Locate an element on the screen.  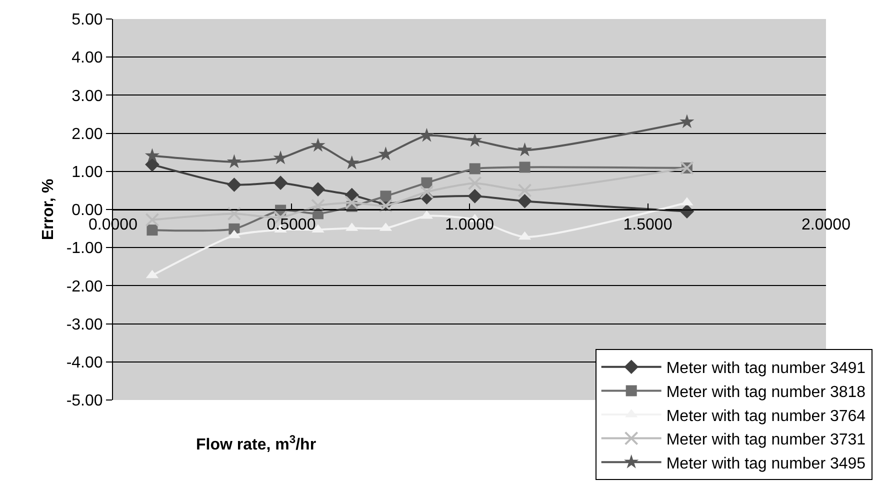
legend-label: Meter with tag number 3491 is located at coordinates (766, 369).